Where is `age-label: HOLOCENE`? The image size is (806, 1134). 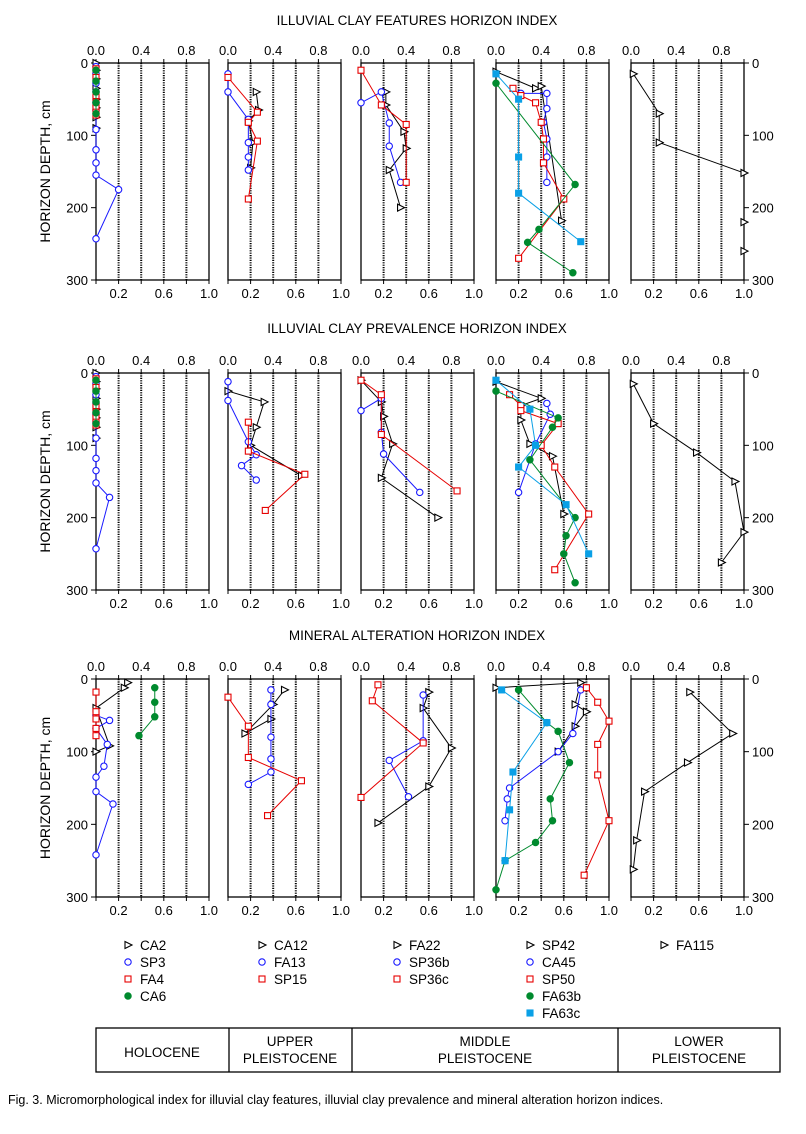
age-label: HOLOCENE is located at coordinates (162, 1052).